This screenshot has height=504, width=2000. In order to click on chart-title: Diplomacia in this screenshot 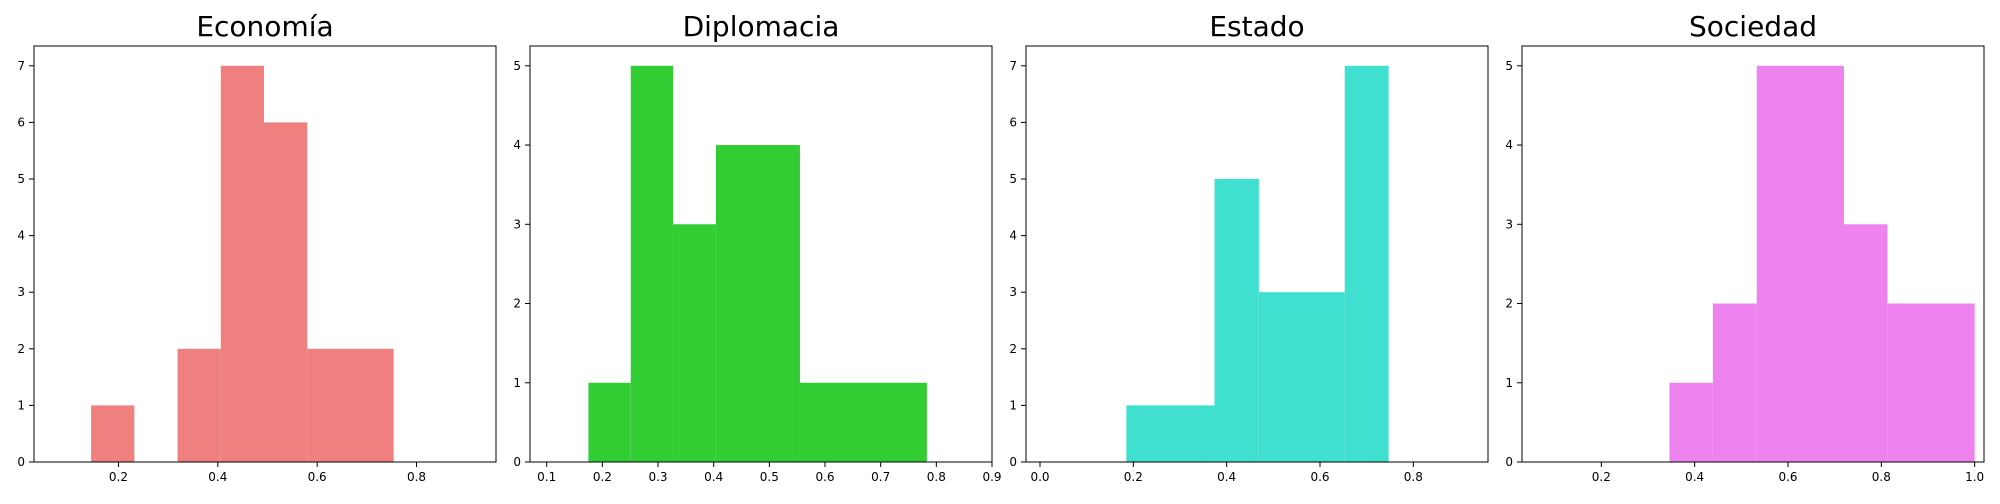, I will do `click(761, 26)`.